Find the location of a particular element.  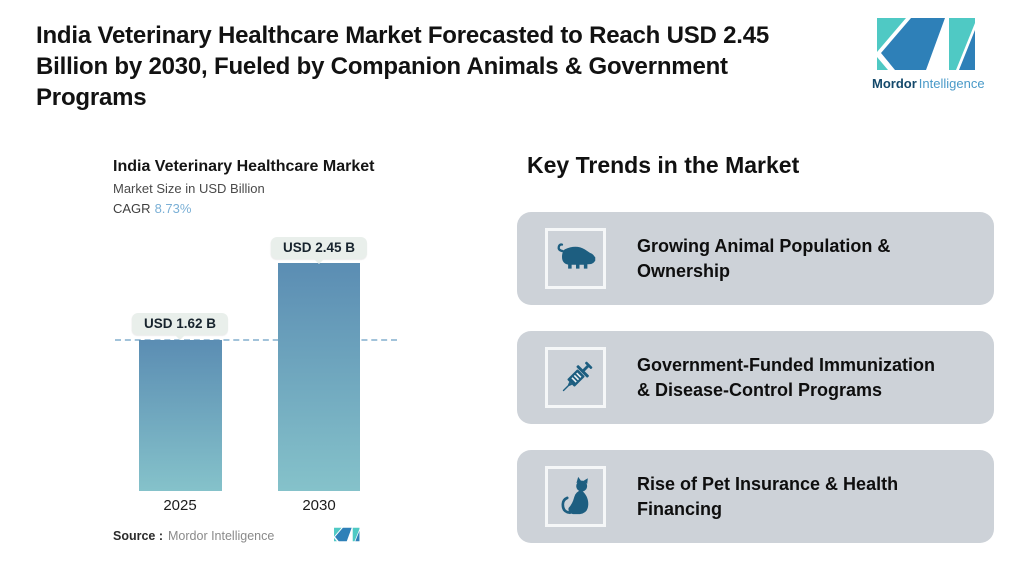

trend-card-animal-population: Growing Animal Population & Ownership is located at coordinates (755, 258).